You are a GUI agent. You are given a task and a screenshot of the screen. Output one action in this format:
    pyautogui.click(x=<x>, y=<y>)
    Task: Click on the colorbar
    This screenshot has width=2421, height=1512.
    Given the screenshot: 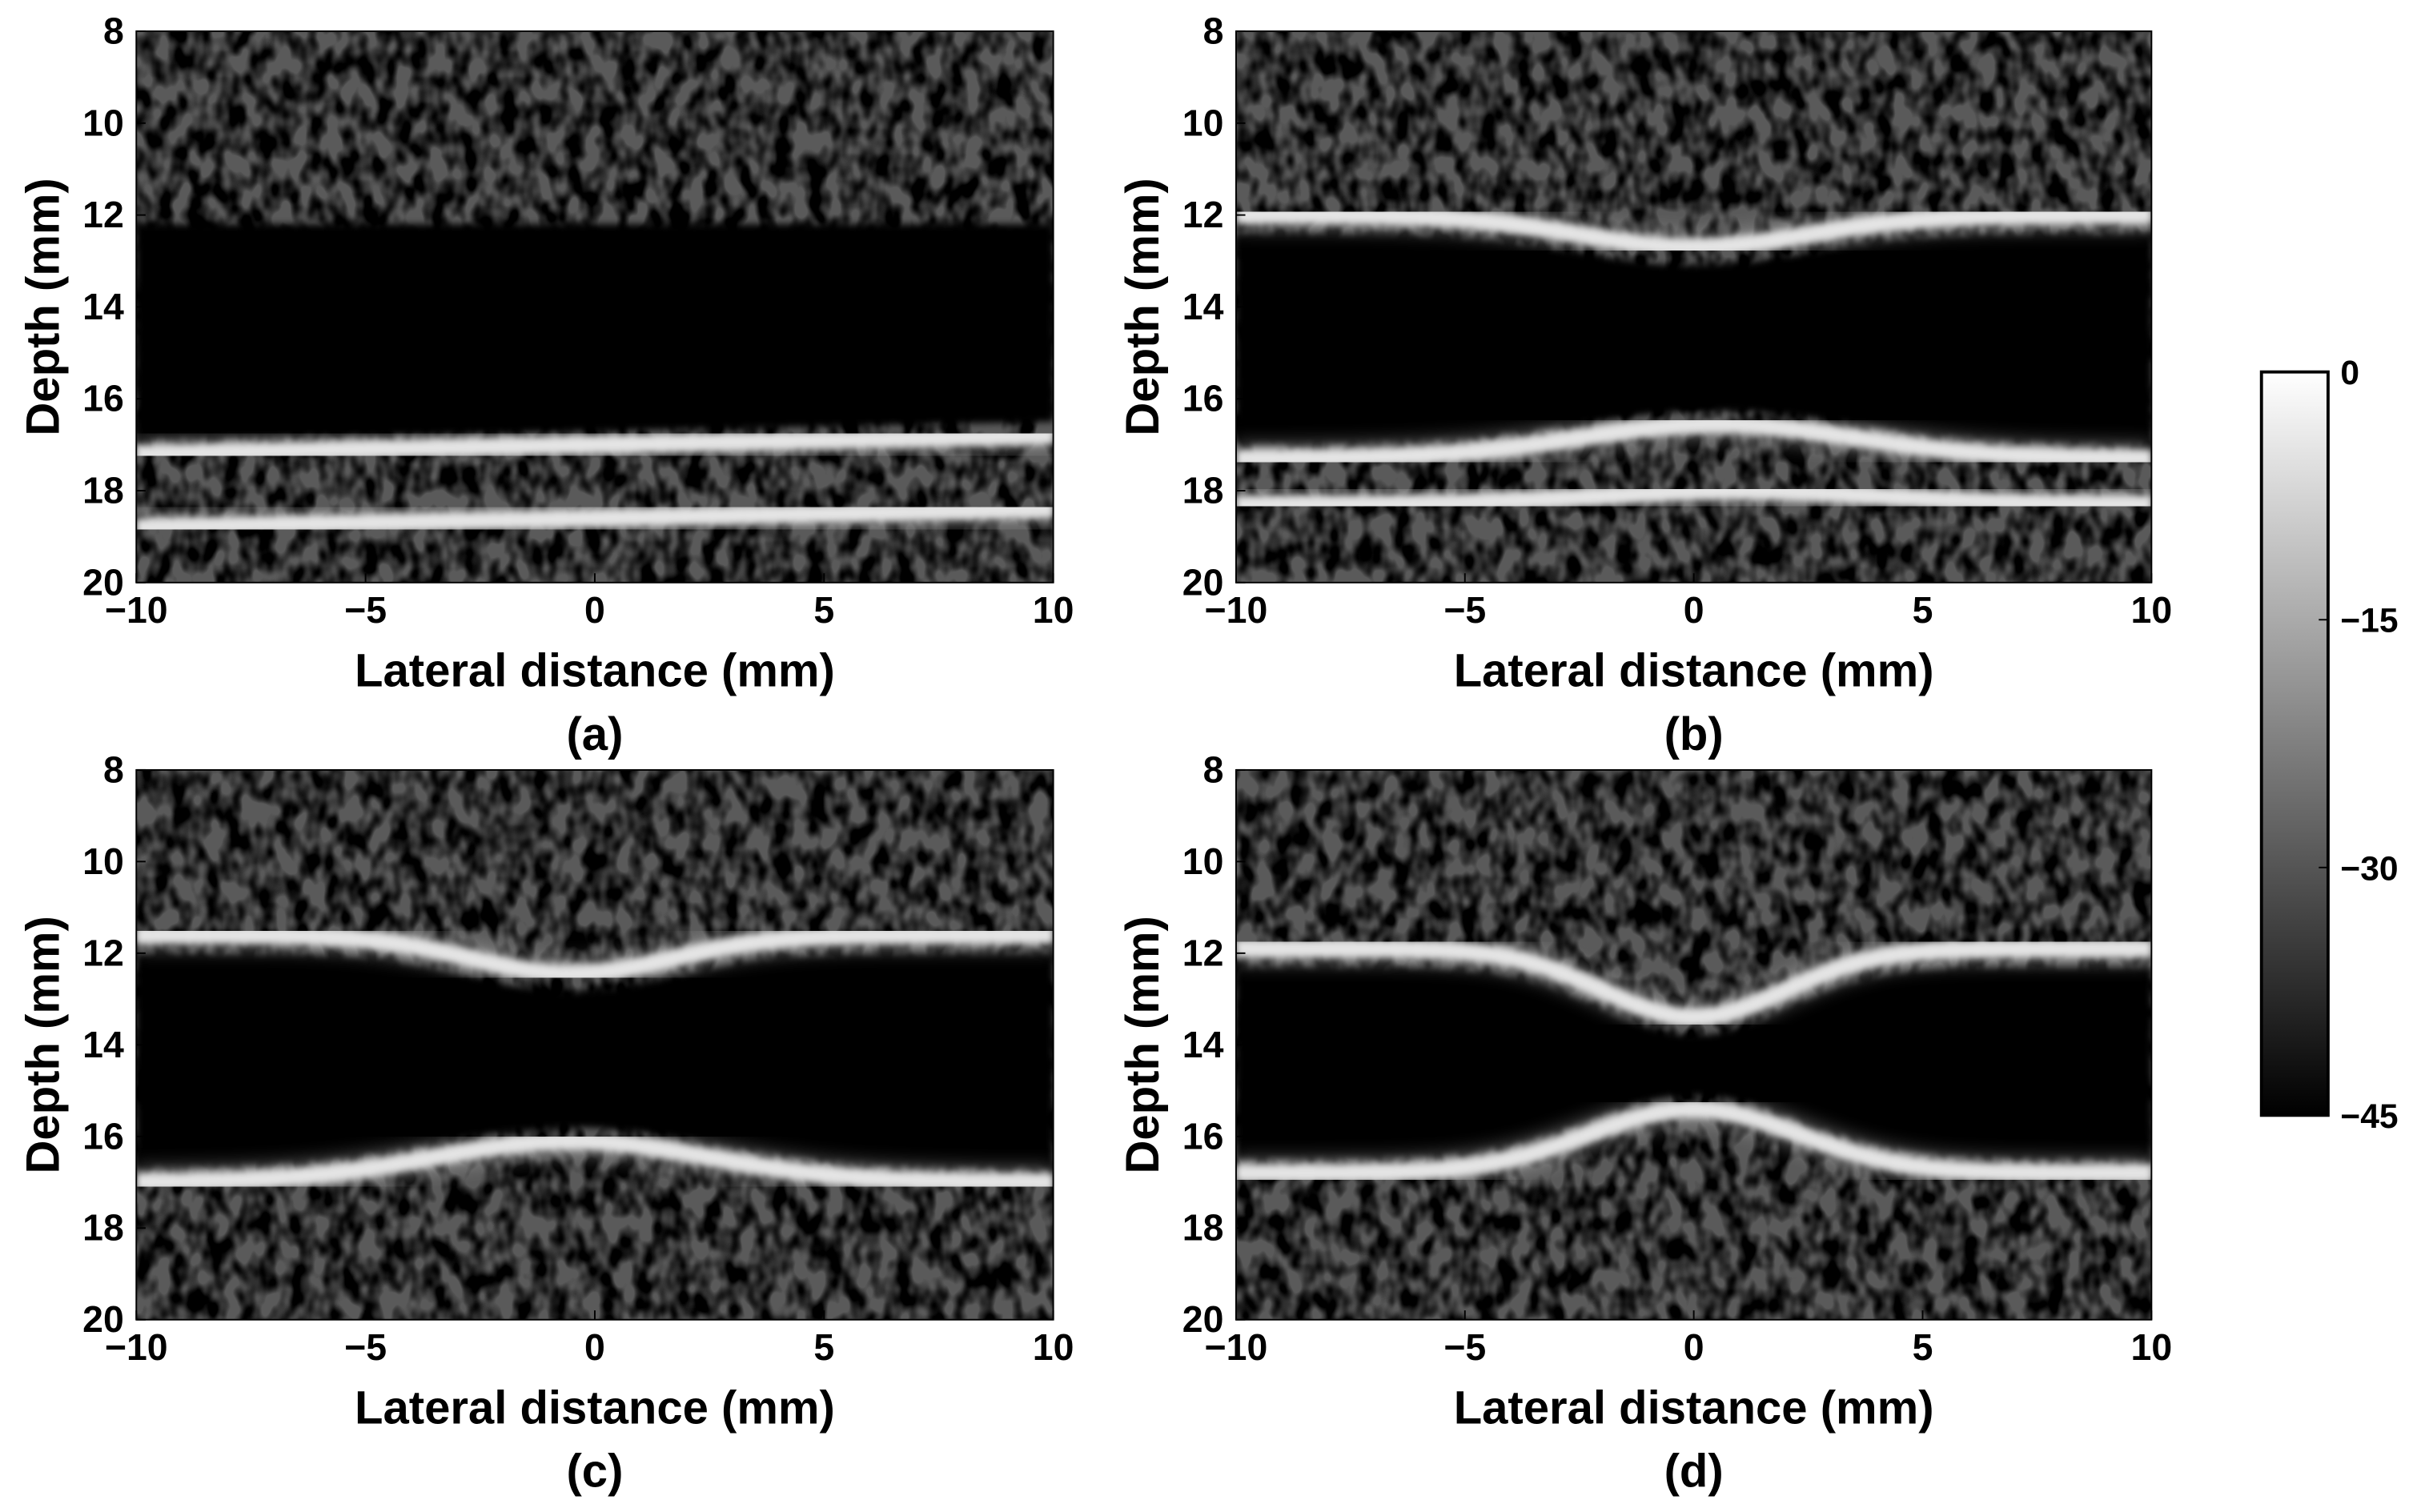 What is the action you would take?
    pyautogui.click(x=2294, y=744)
    